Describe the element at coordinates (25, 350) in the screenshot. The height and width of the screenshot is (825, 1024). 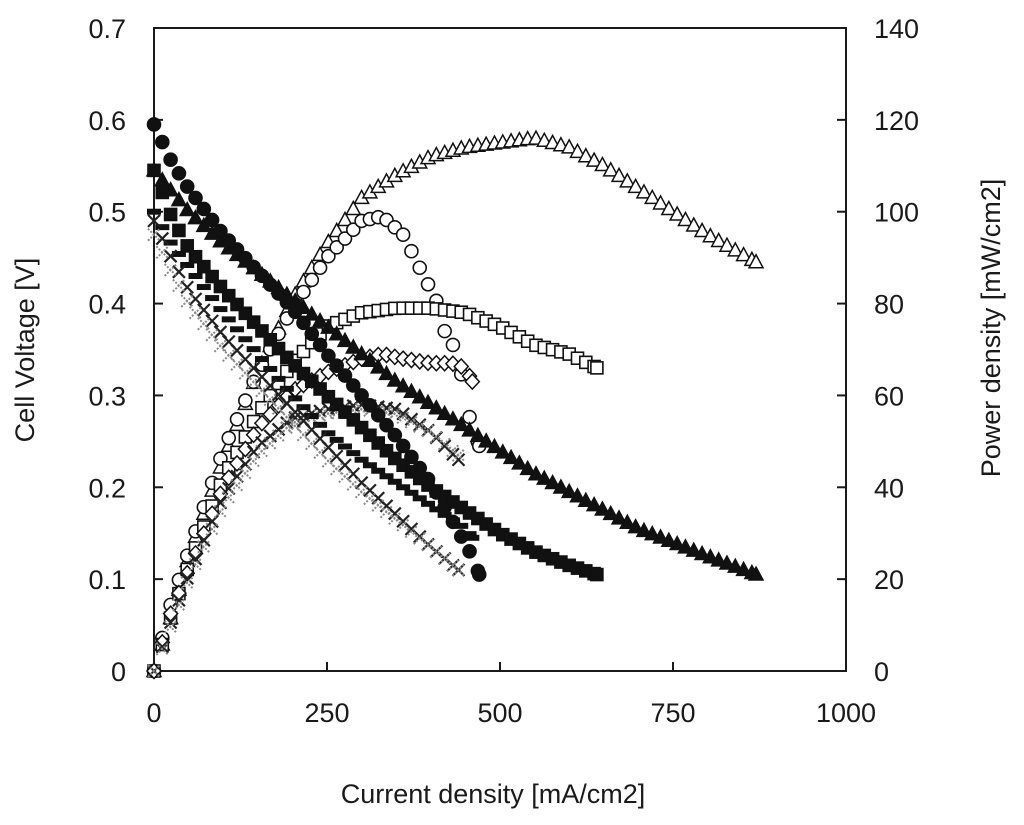
I see `y-axis-title: Cell Voltage [V]` at that location.